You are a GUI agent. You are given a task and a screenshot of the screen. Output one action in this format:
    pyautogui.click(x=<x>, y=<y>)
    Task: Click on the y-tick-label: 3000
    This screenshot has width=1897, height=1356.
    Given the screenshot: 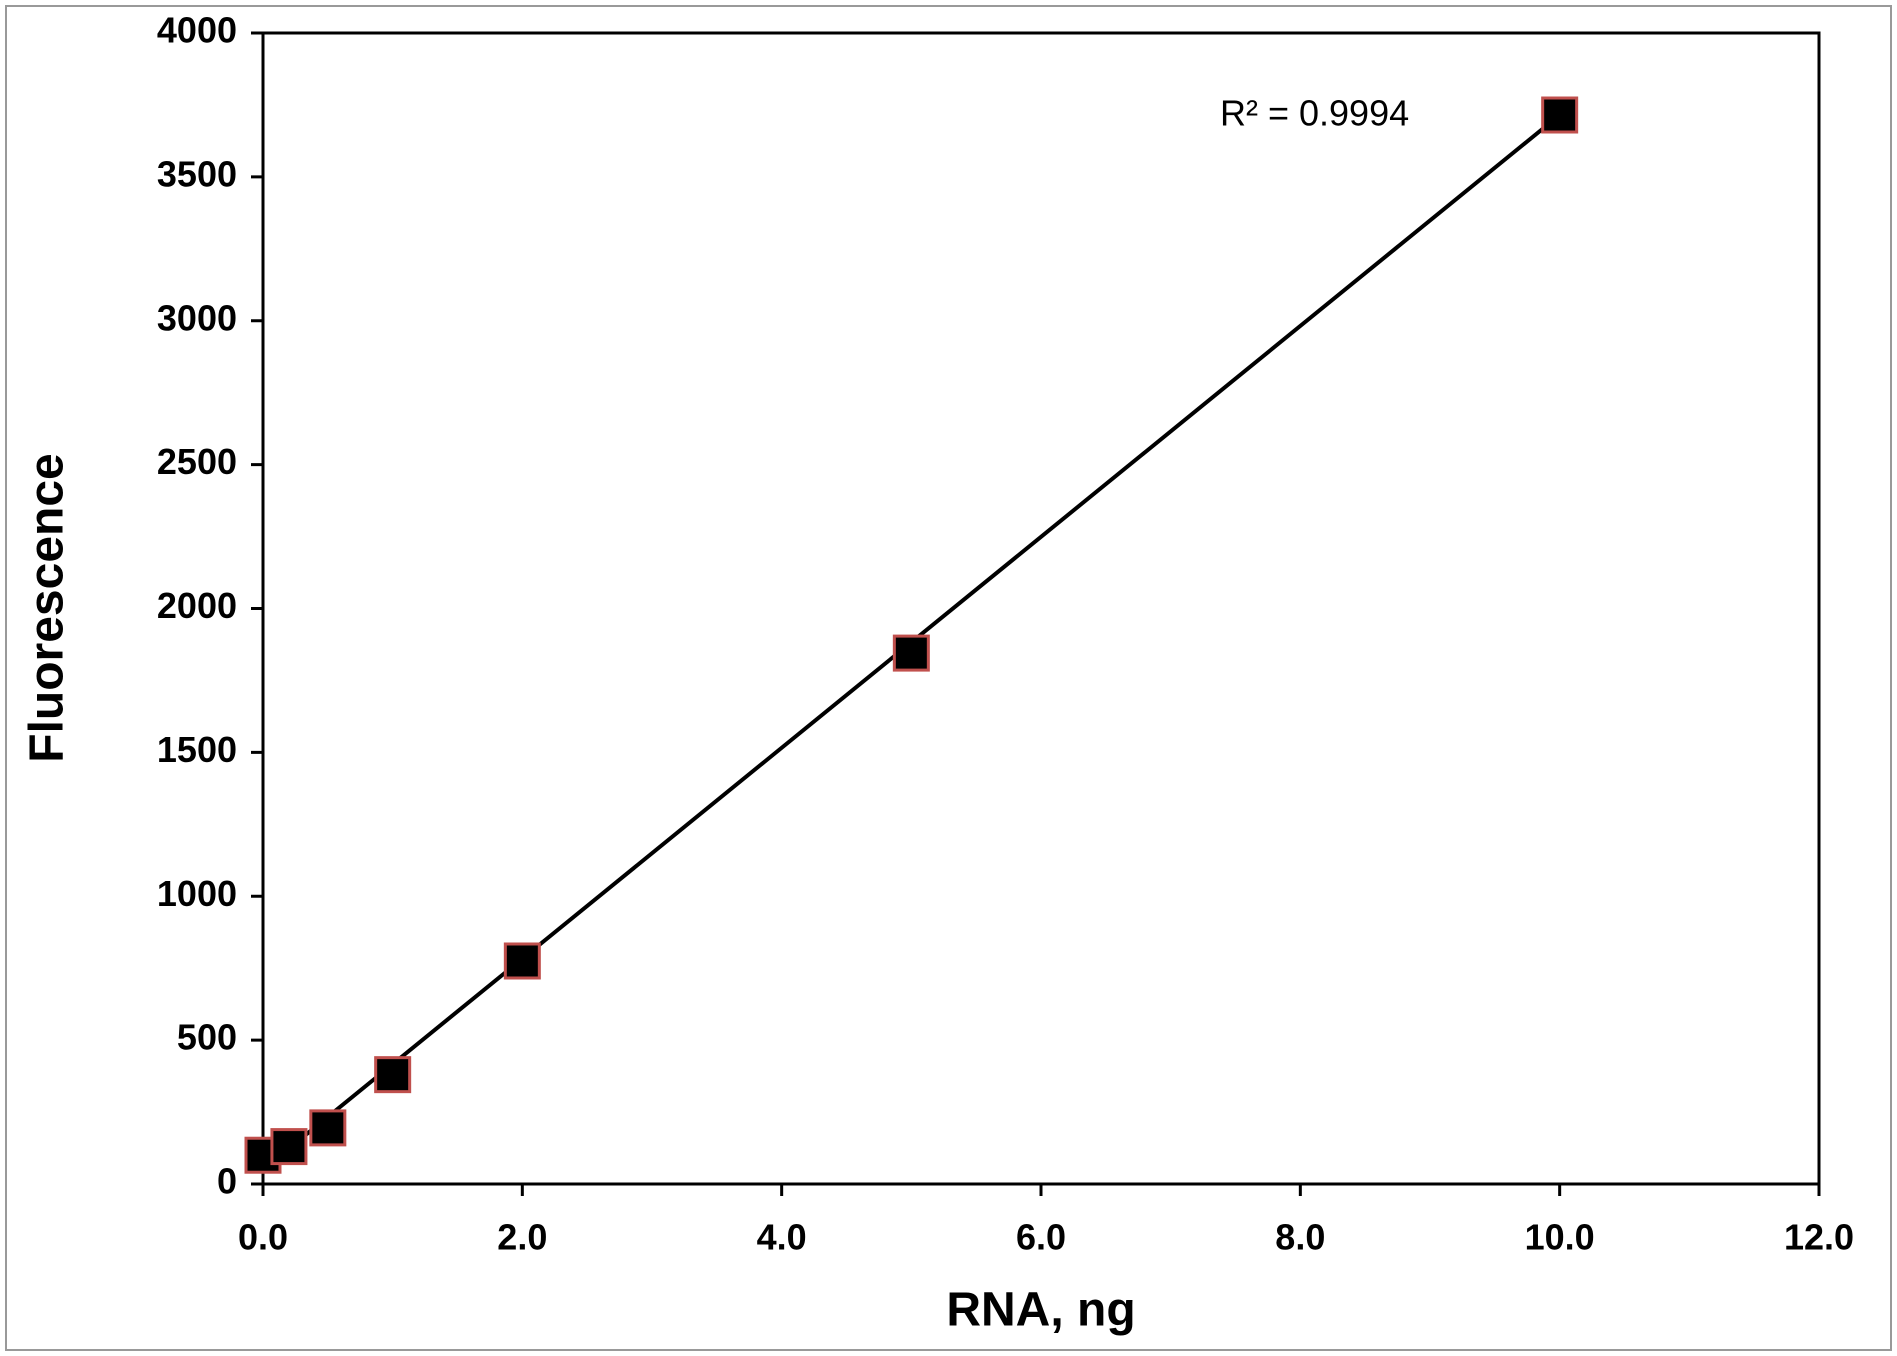 What is the action you would take?
    pyautogui.click(x=197, y=317)
    